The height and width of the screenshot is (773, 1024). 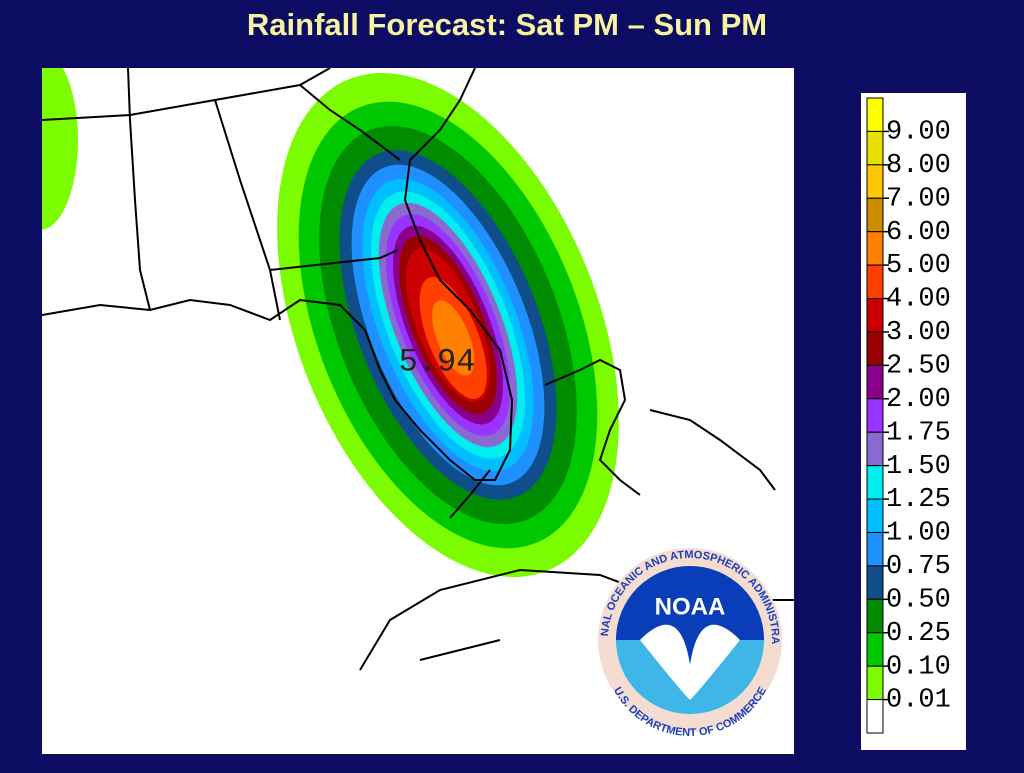 What do you see at coordinates (918, 667) in the screenshot?
I see `legend-label: 0.10` at bounding box center [918, 667].